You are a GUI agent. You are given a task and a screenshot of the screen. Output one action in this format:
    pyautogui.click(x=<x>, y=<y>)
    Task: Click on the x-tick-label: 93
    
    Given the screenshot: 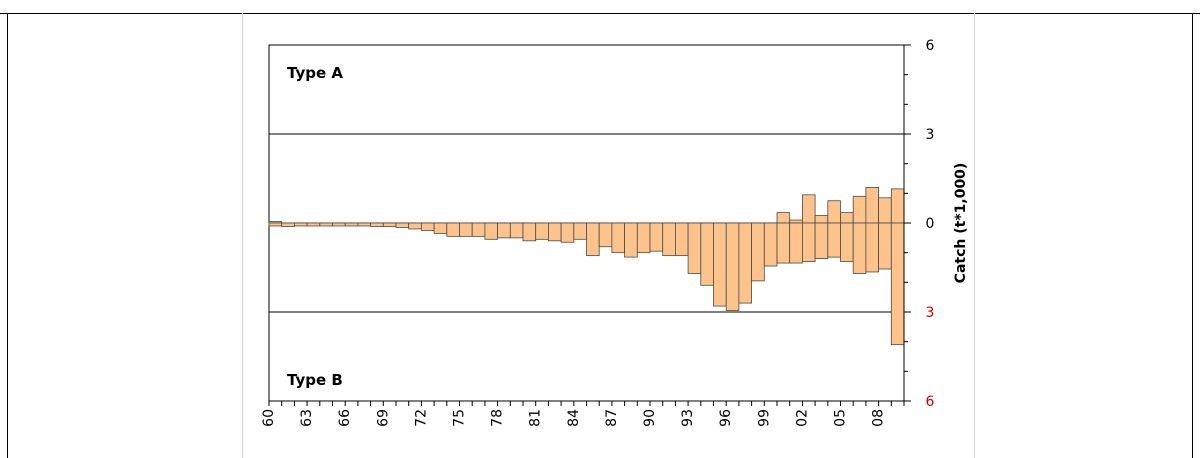 What is the action you would take?
    pyautogui.click(x=688, y=418)
    